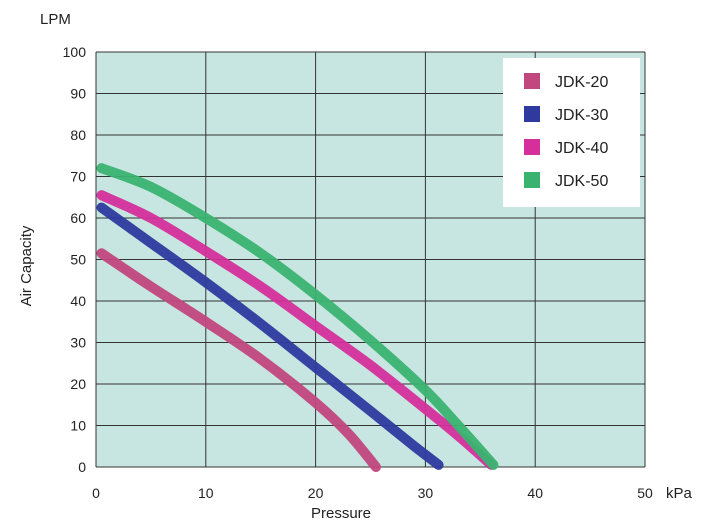 The image size is (701, 523). What do you see at coordinates (341, 513) in the screenshot?
I see `x-axis-title: Pressure` at bounding box center [341, 513].